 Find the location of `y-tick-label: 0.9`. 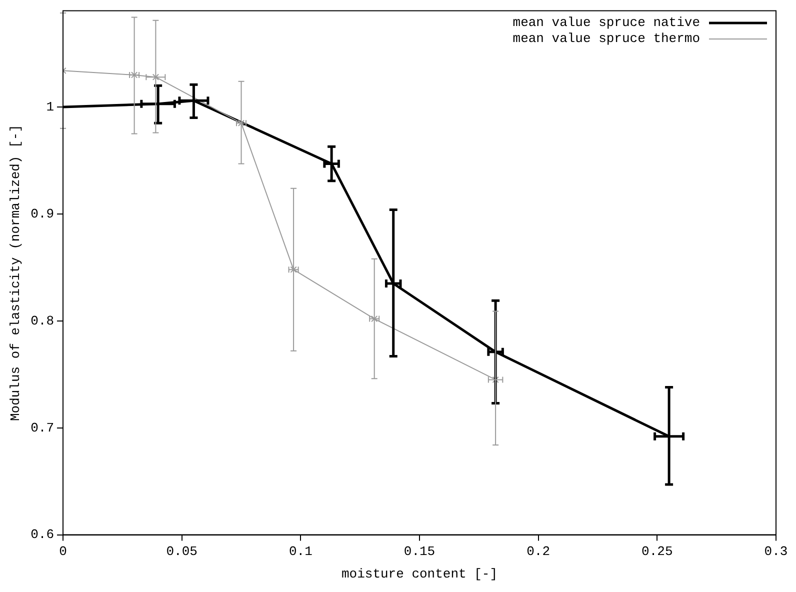

y-tick-label: 0.9 is located at coordinates (42, 214).